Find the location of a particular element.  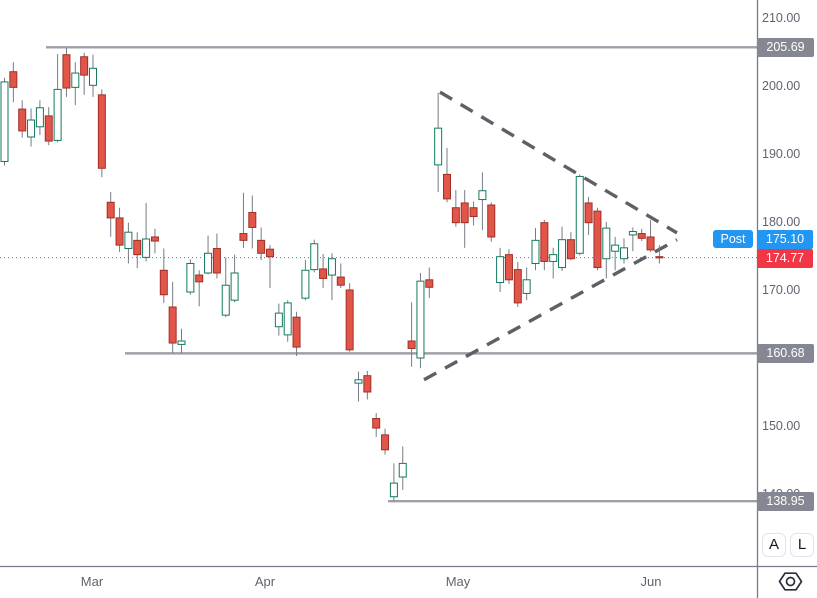

hexagon-nut-icon is located at coordinates (790, 581).